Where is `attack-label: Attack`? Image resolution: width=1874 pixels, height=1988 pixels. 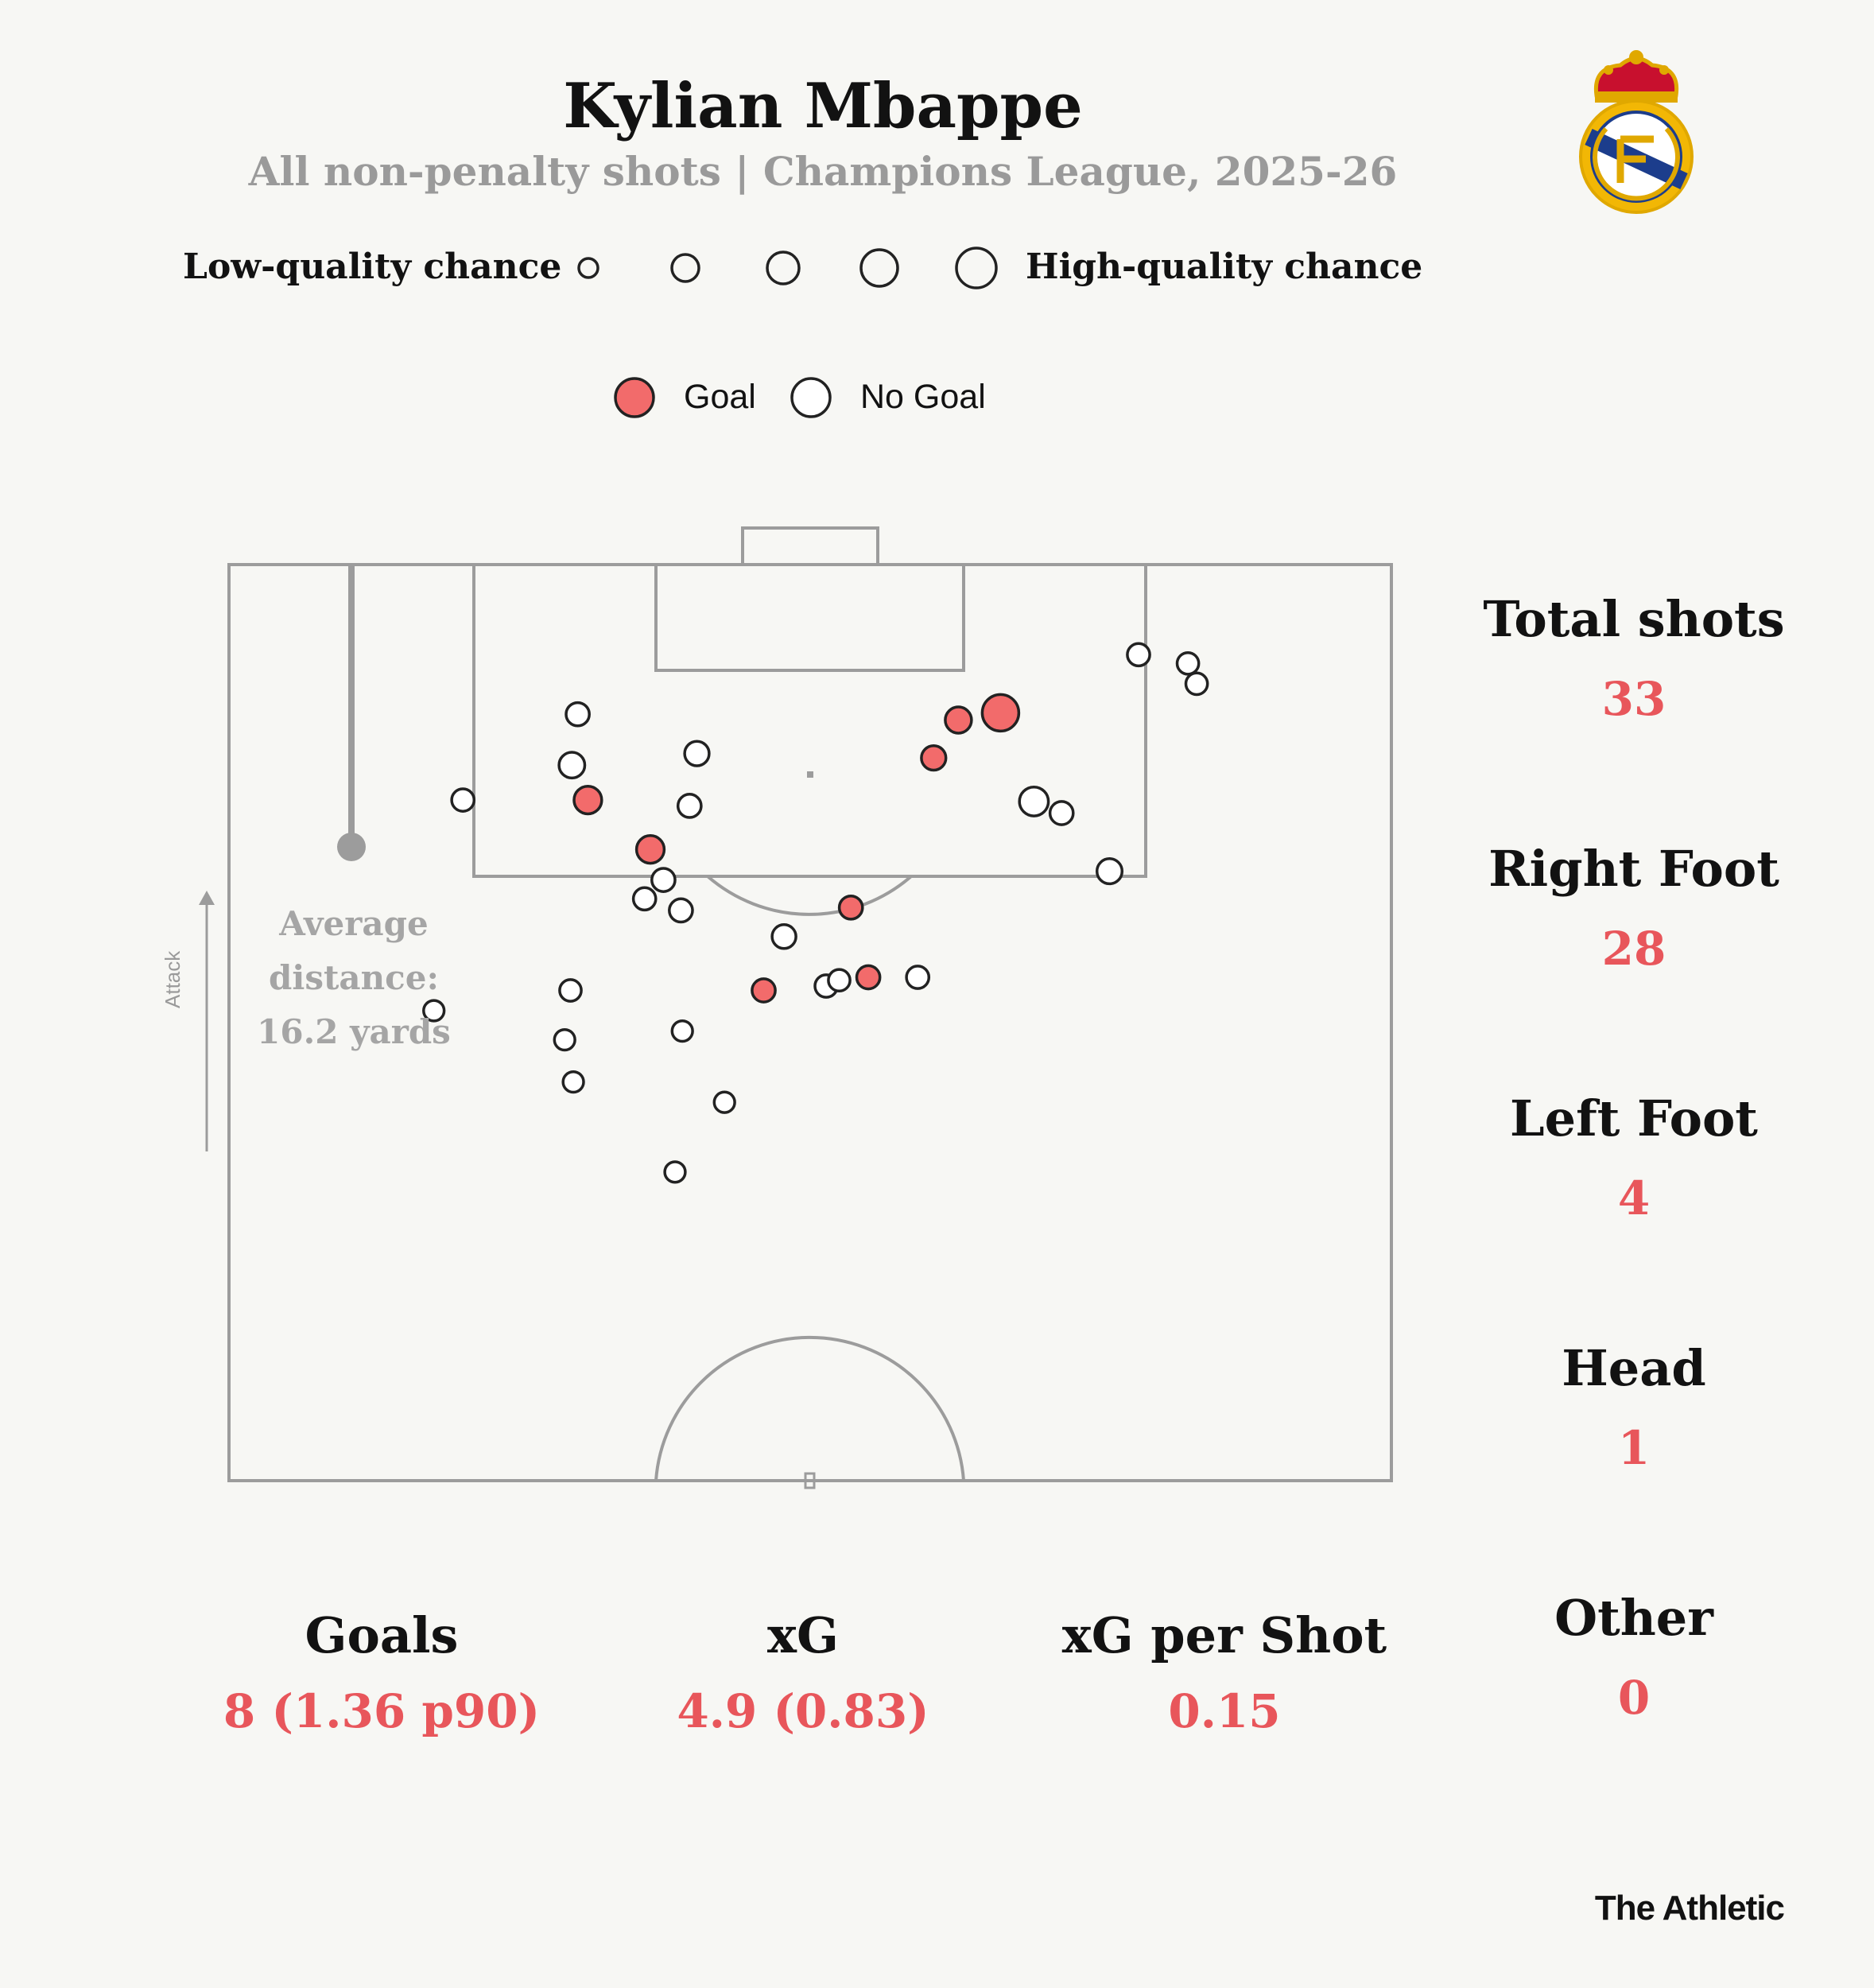 attack-label: Attack is located at coordinates (172, 979).